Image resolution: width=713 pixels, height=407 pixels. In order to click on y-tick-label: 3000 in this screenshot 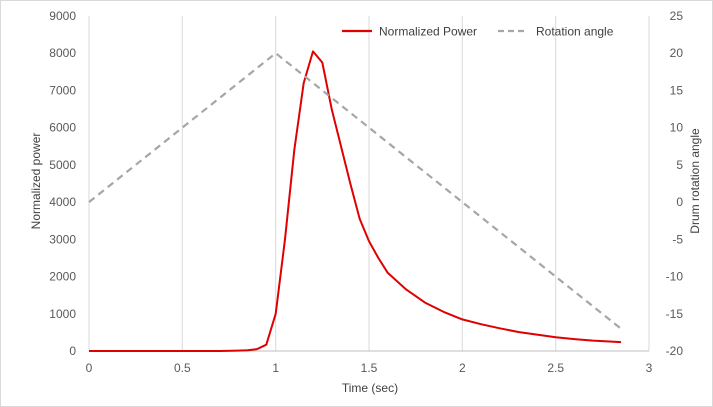, I will do `click(62, 239)`.